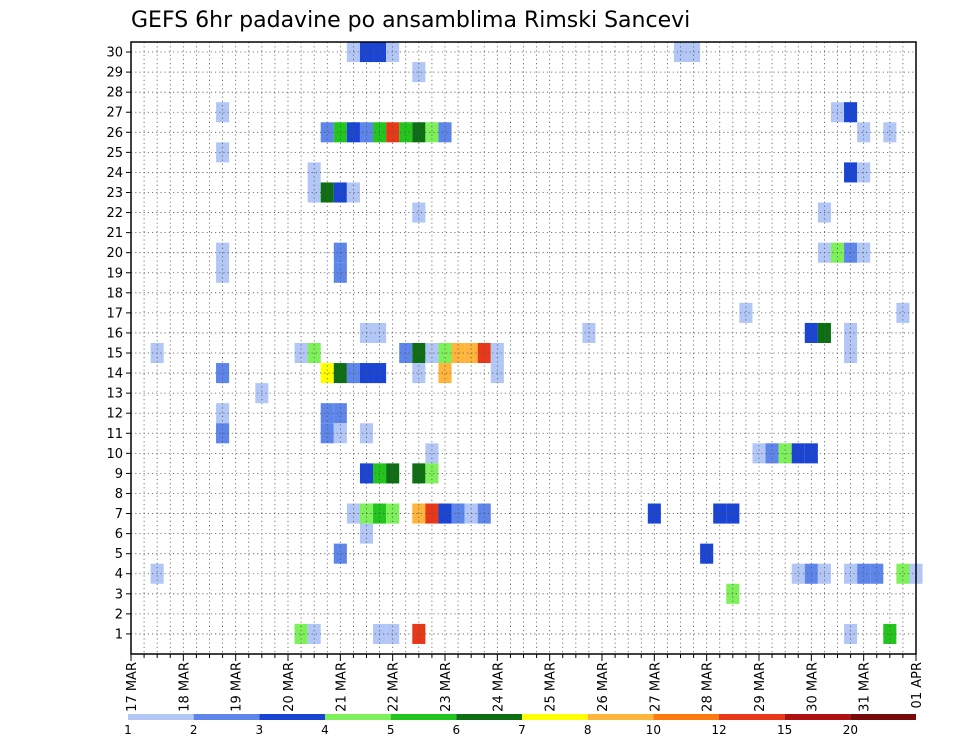 The width and height of the screenshot is (960, 742). What do you see at coordinates (784, 730) in the screenshot?
I see `colorbar-label: 15` at bounding box center [784, 730].